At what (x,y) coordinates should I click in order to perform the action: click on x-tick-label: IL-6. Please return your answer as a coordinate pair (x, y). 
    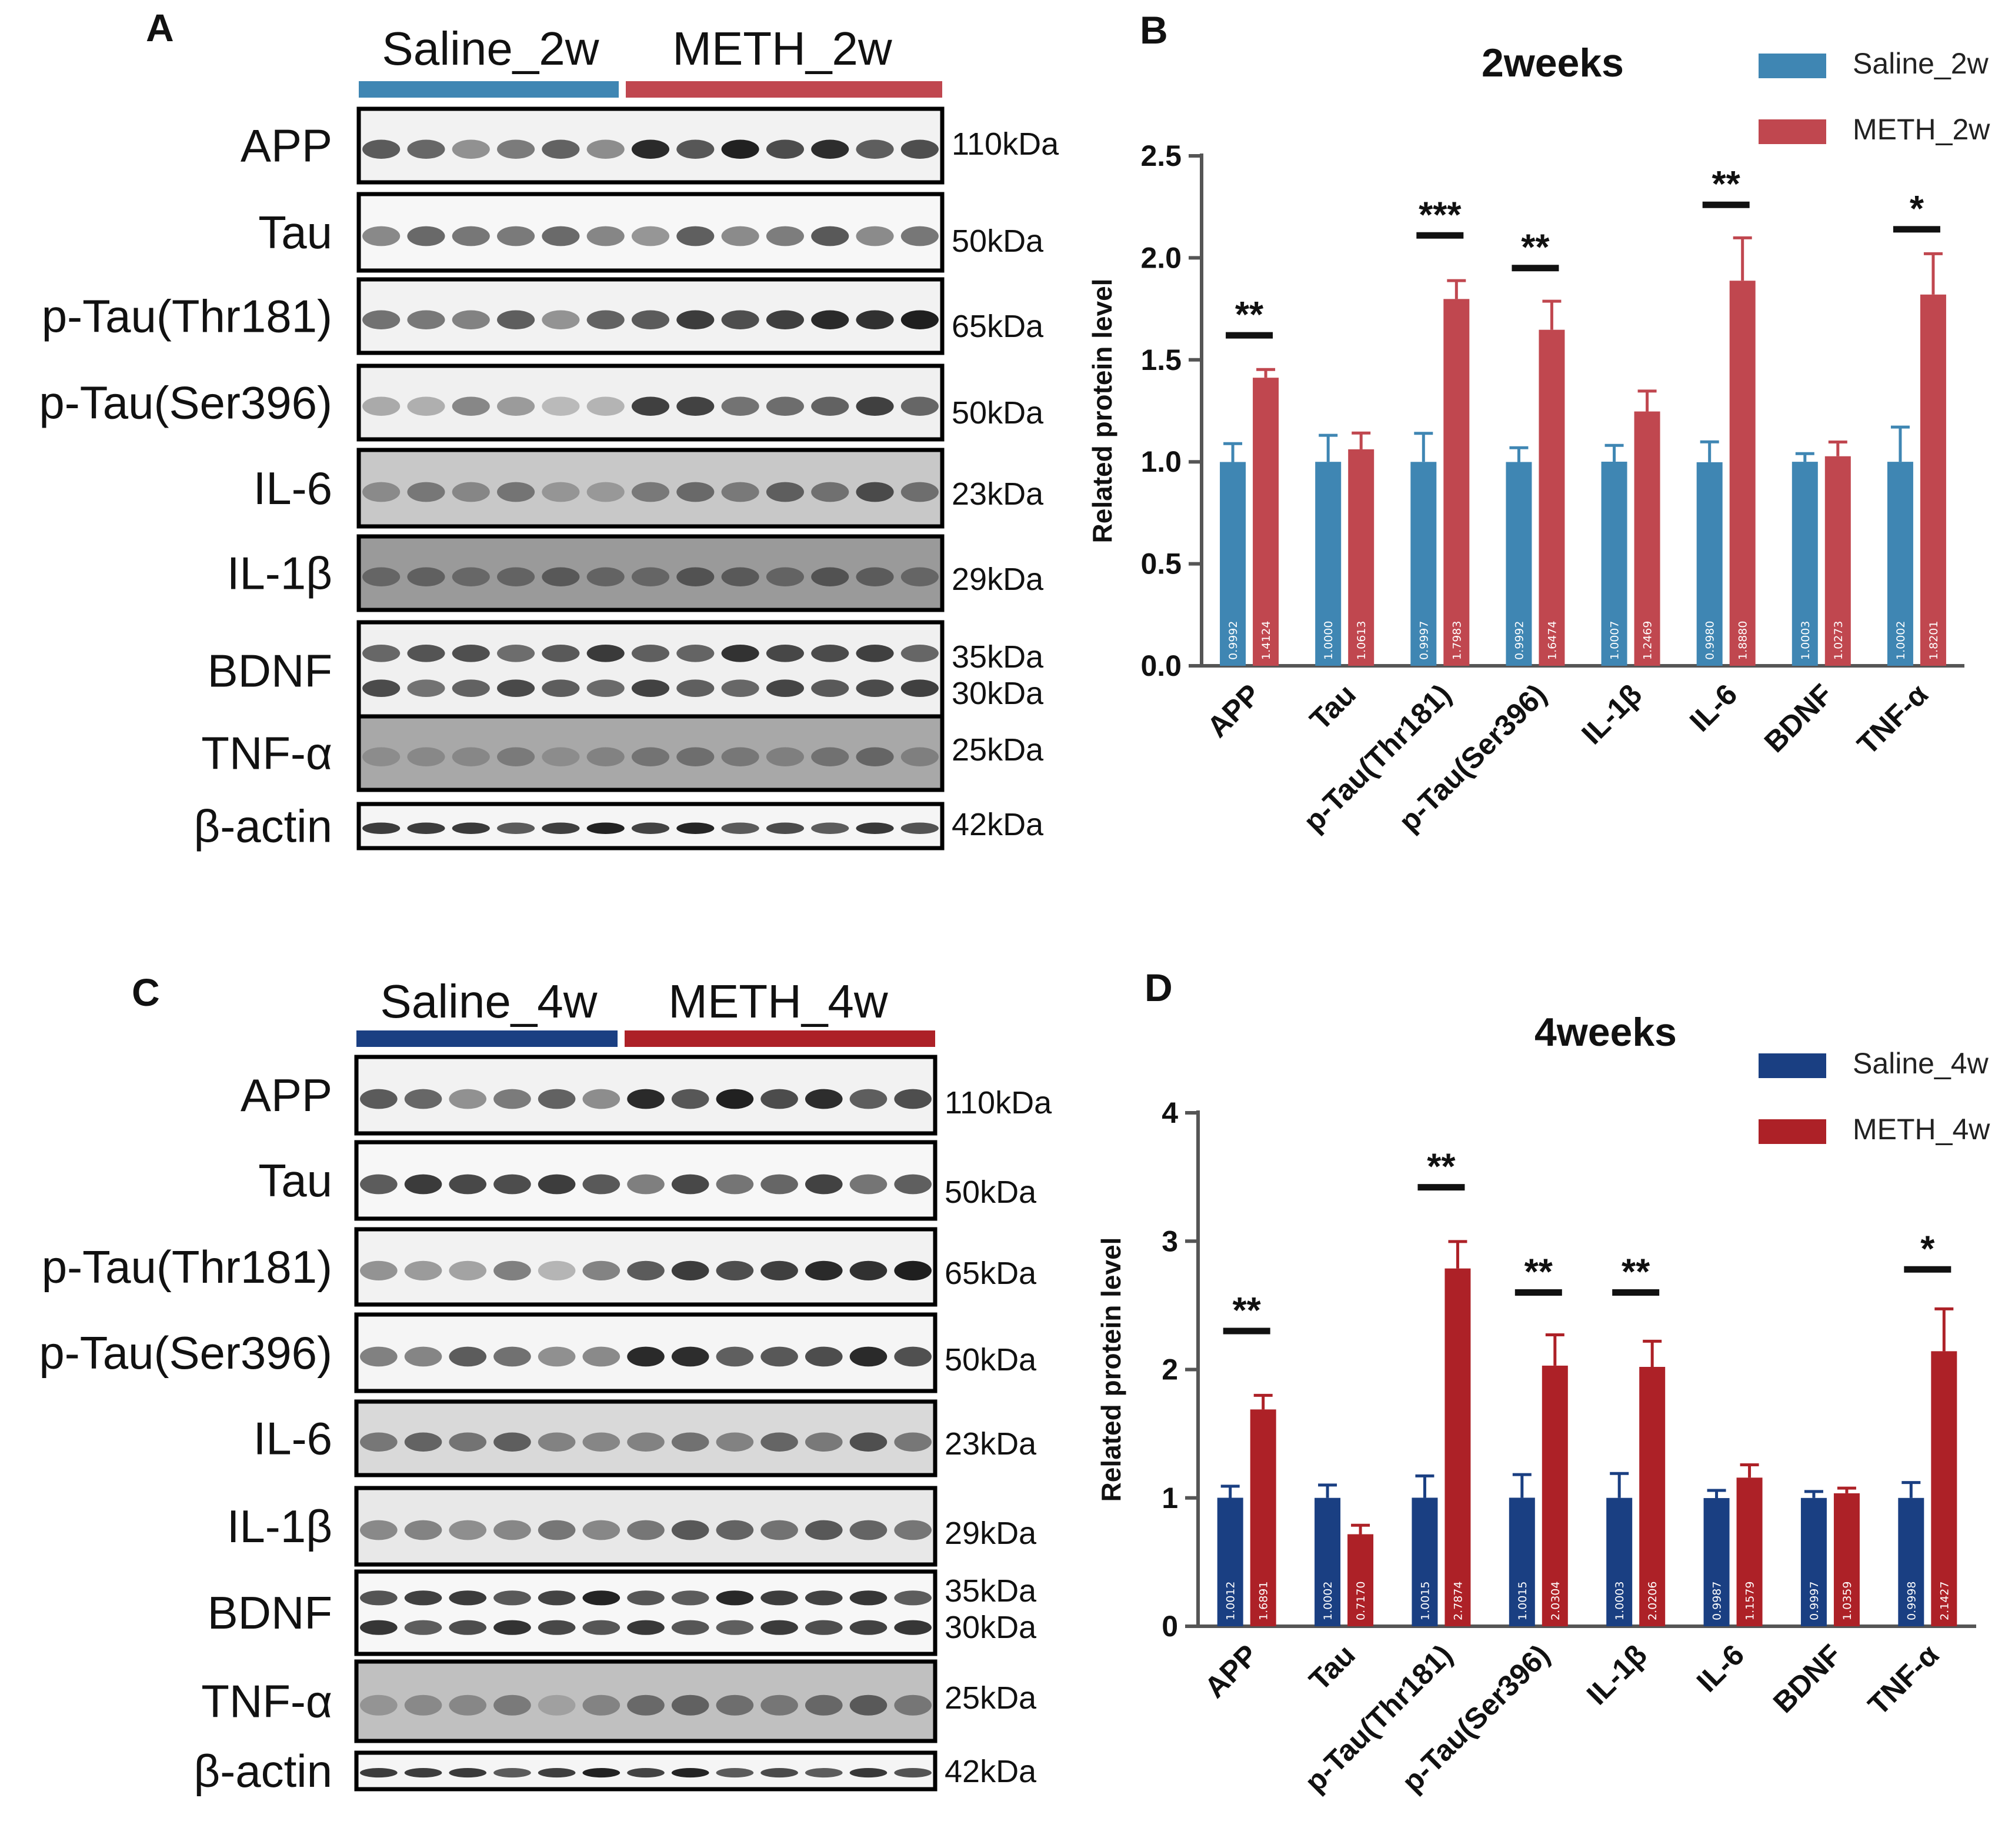
    Looking at the image, I should click on (1720, 1668).